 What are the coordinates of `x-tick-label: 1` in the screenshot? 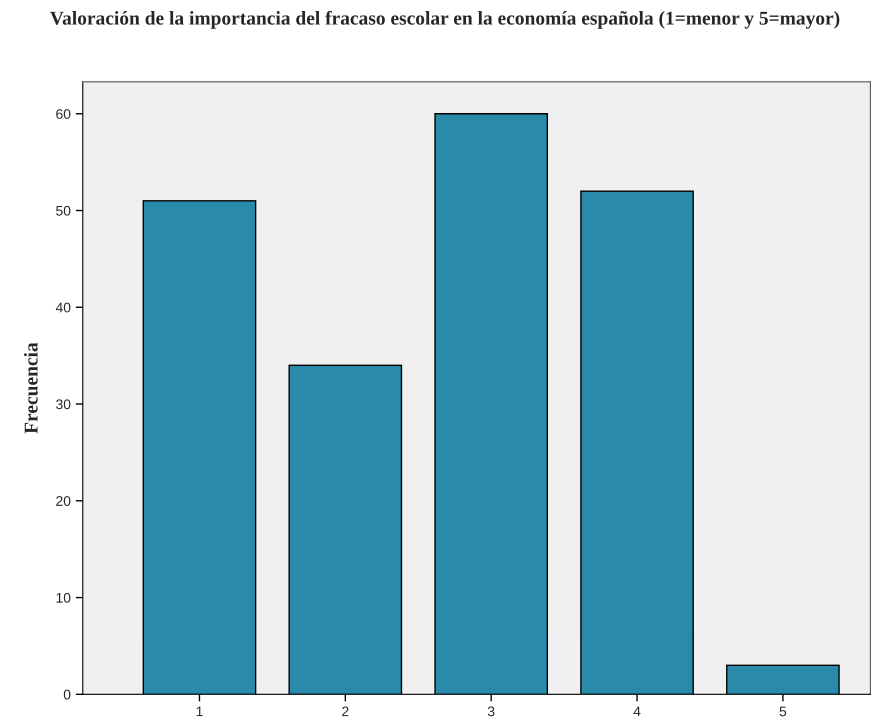 It's located at (199, 711).